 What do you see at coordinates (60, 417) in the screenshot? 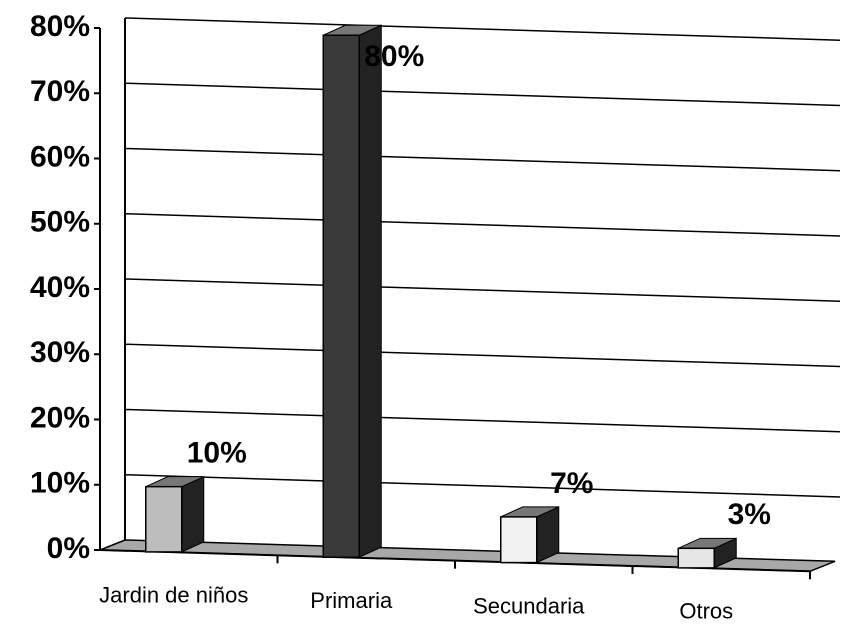
I see `y-tick-label: 20%` at bounding box center [60, 417].